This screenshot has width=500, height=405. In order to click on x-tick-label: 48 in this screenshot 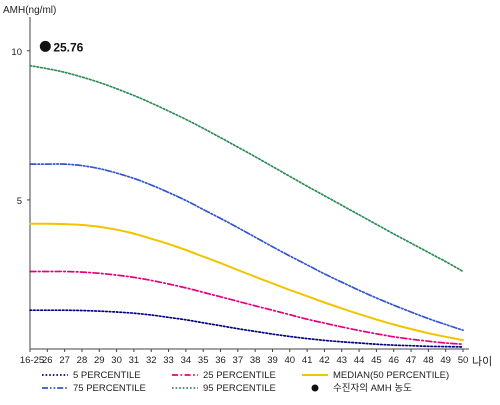, I will do `click(428, 360)`.